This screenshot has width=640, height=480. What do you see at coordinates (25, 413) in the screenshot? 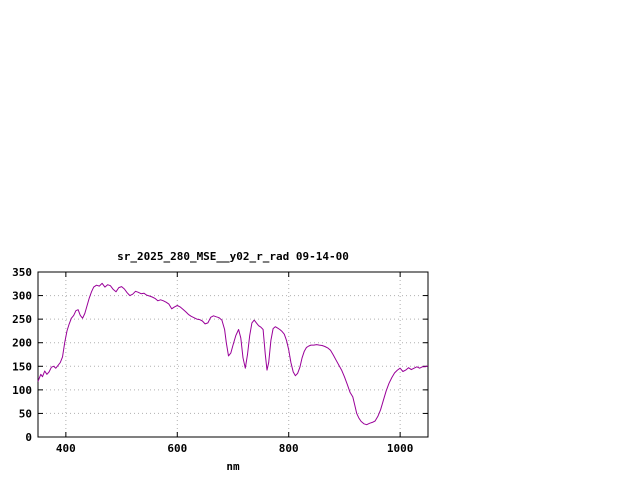
I see `y-tick-label: 50` at bounding box center [25, 413].